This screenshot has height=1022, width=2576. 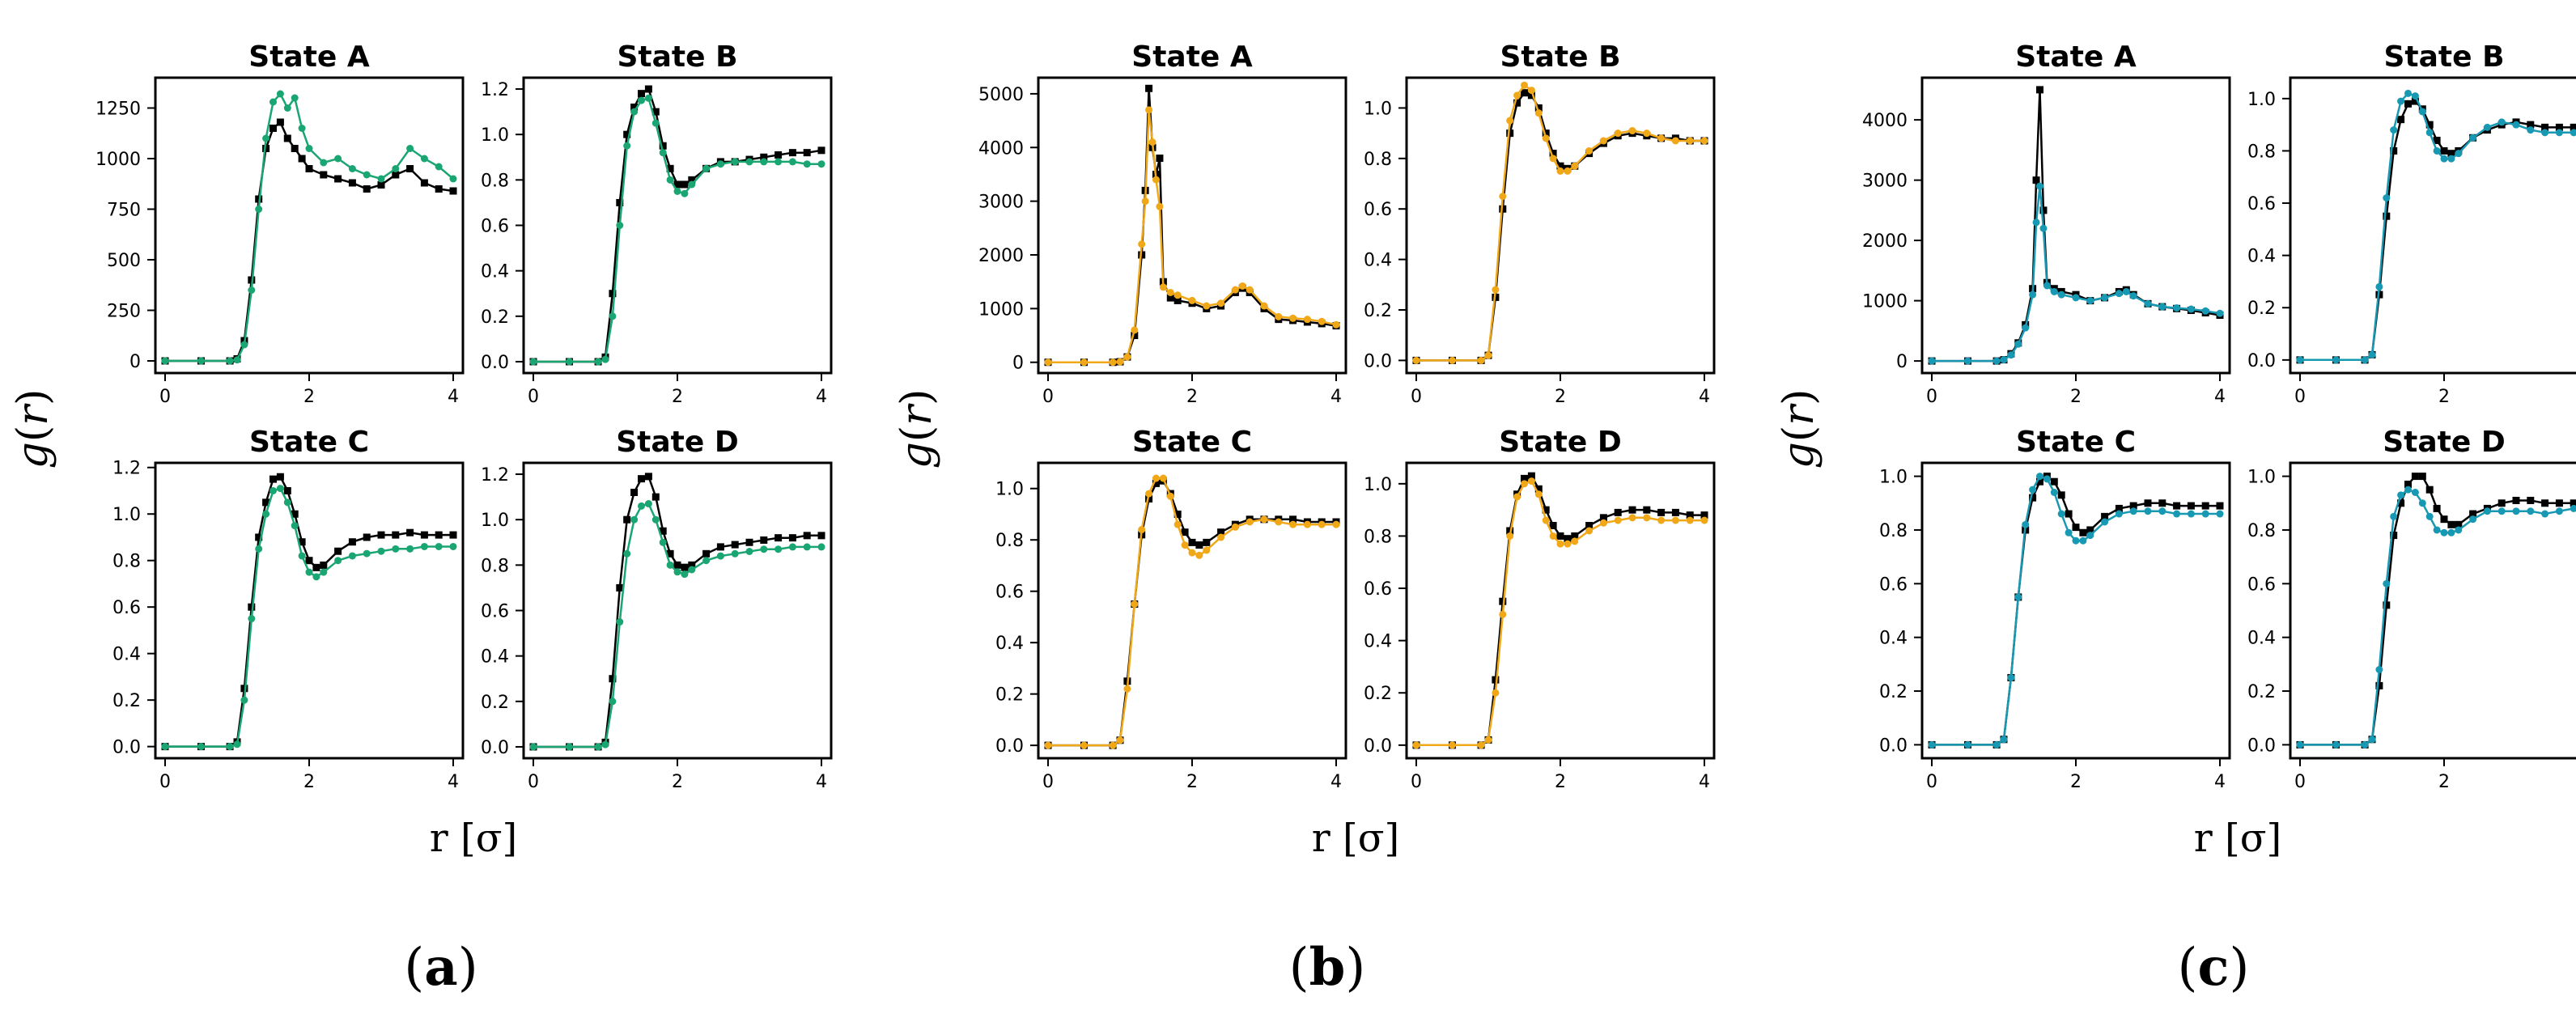 What do you see at coordinates (1540, 223) in the screenshot?
I see `panel-b-2: State B 0 2 4 0.0 0.2 0.4 0.6 0.8 1.0` at bounding box center [1540, 223].